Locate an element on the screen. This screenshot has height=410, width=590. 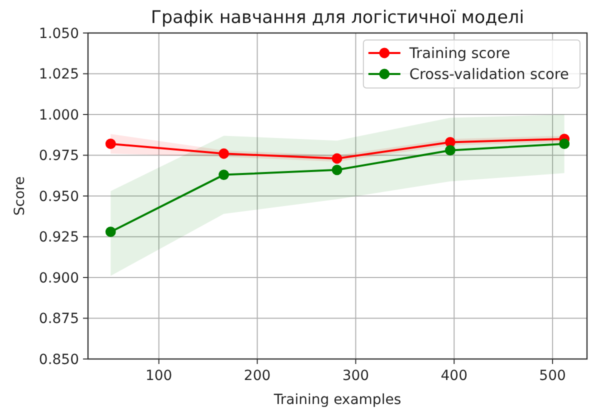
y-tick-label: 1.050 is located at coordinates (58, 34).